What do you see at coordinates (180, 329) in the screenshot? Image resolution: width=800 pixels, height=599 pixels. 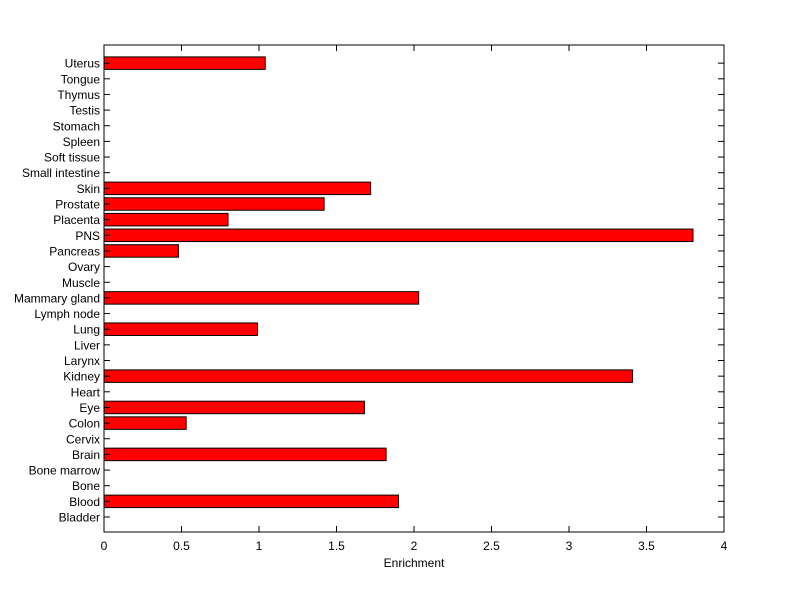 I see `bar-lung` at bounding box center [180, 329].